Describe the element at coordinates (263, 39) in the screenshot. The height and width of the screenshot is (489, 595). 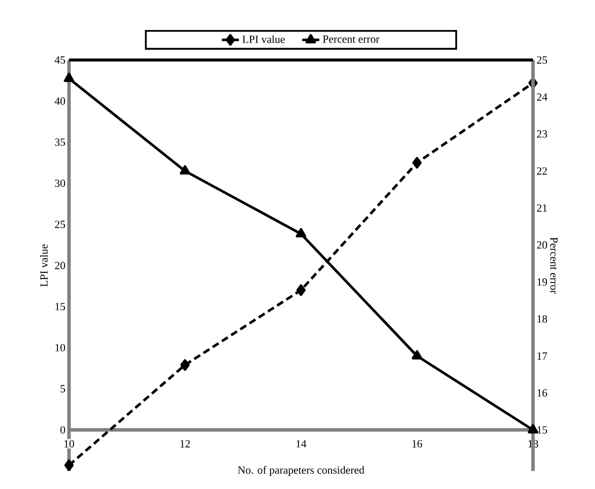
I see `legend-label: LPI value` at that location.